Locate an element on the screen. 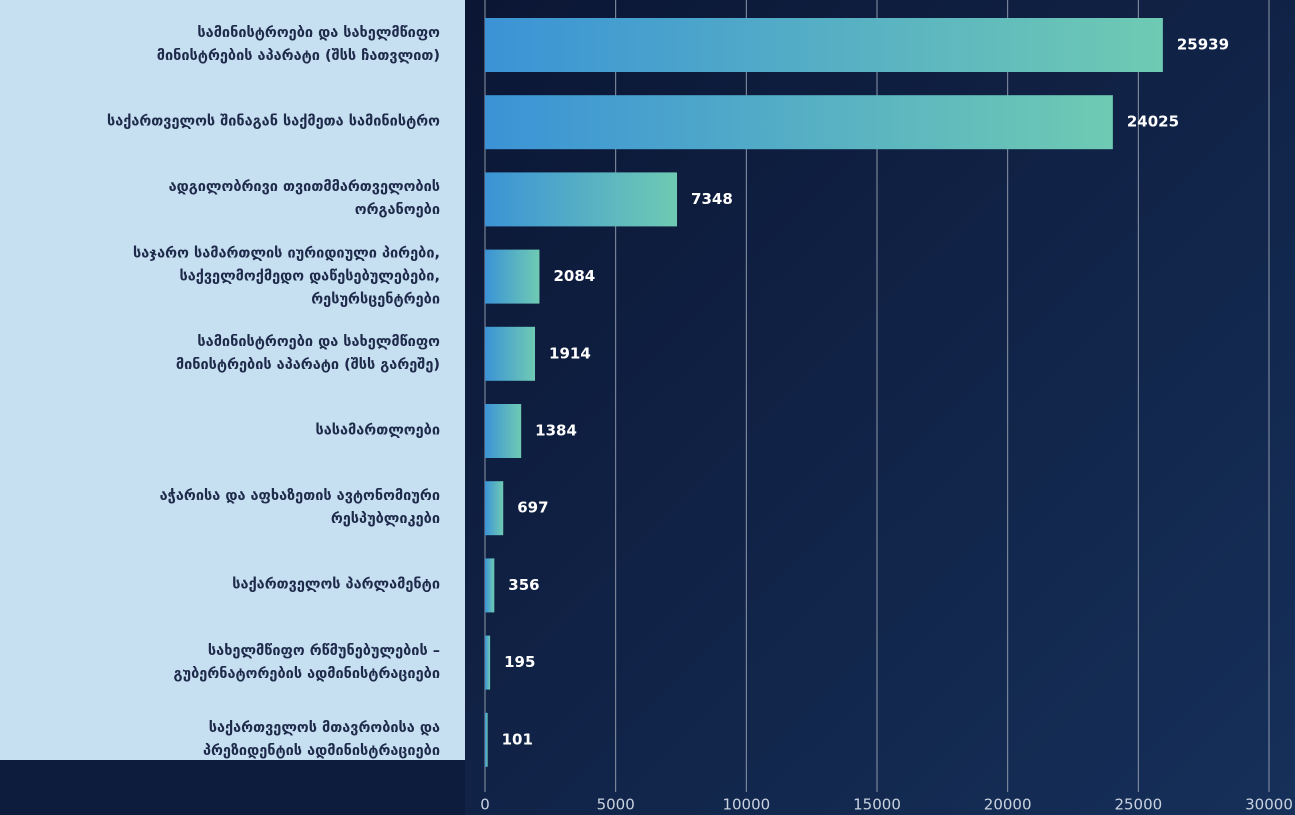 This screenshot has width=1295, height=815. value-label: 1384 is located at coordinates (556, 431).